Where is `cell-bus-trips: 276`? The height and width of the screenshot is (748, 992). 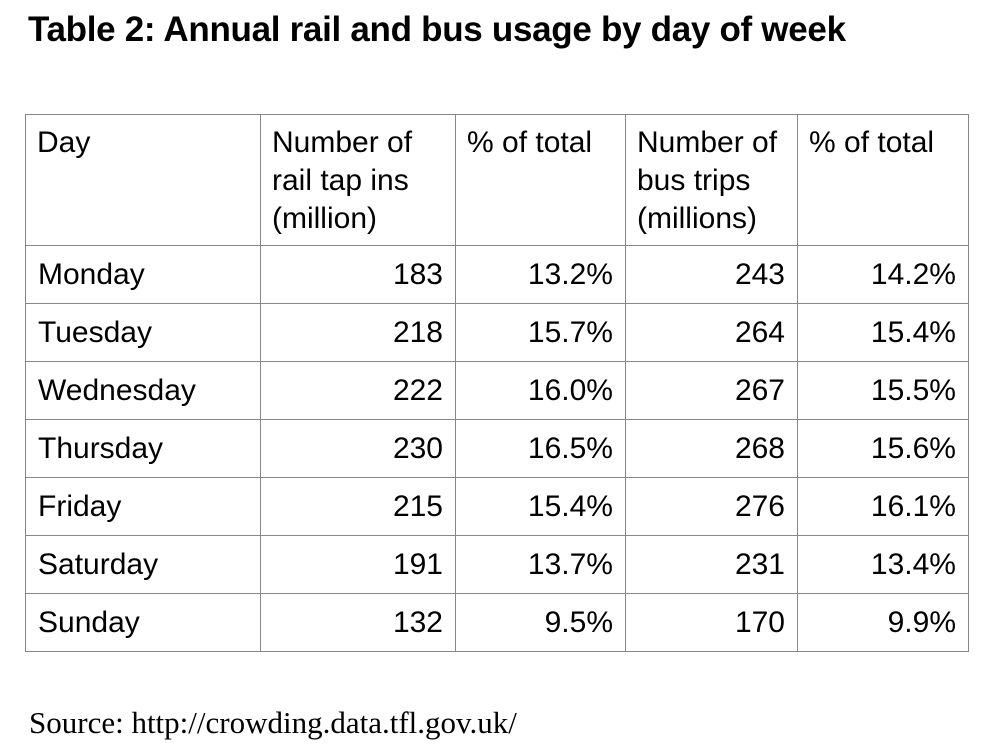
cell-bus-trips: 276 is located at coordinates (711, 507).